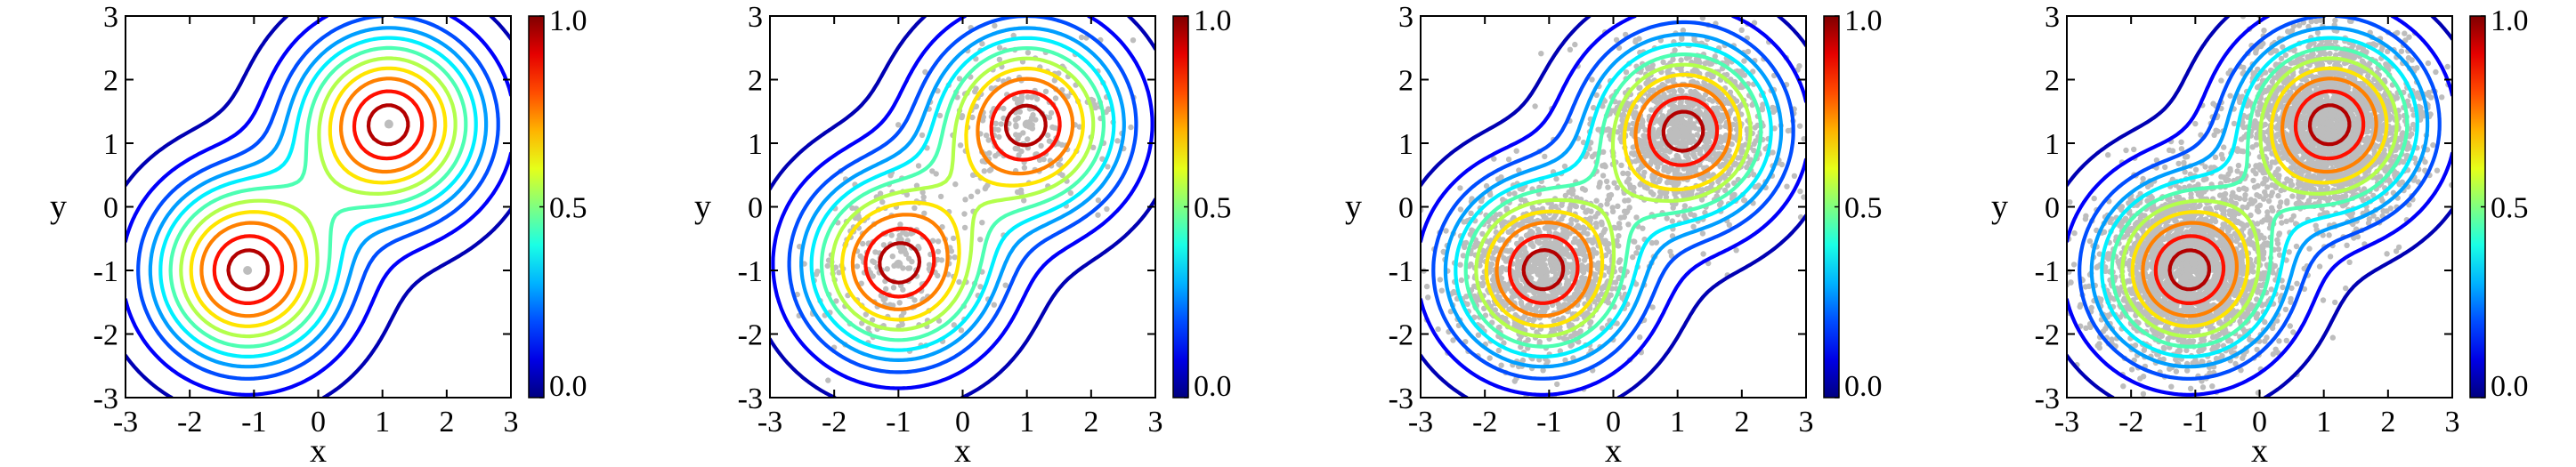 This screenshot has height=467, width=2576. I want to click on plot-area, so click(318, 207).